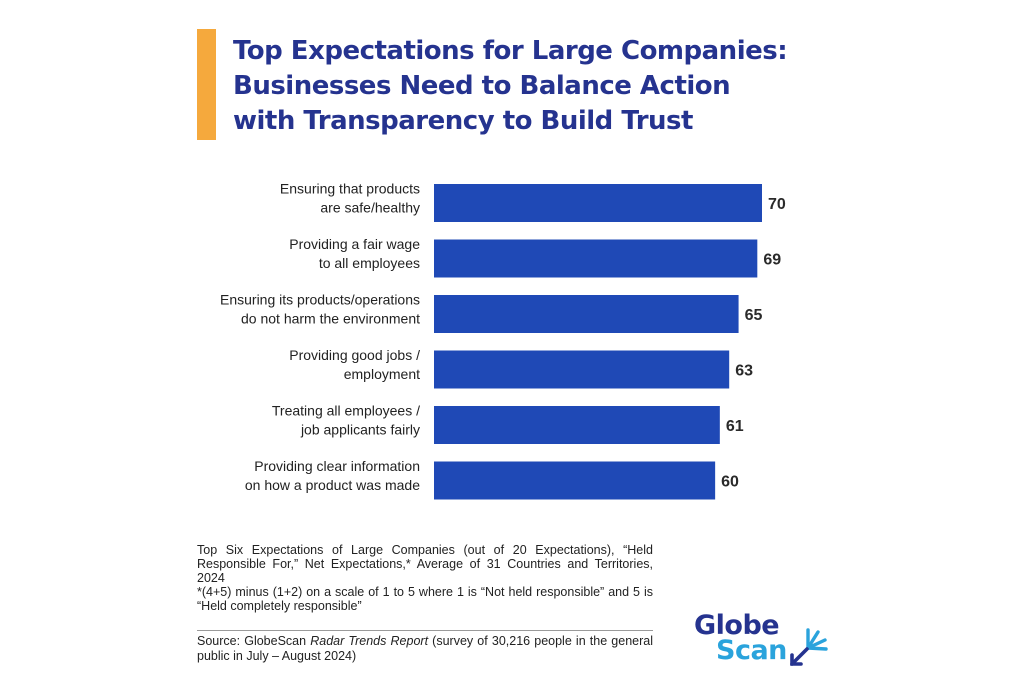  I want to click on accent-bar, so click(206, 84).